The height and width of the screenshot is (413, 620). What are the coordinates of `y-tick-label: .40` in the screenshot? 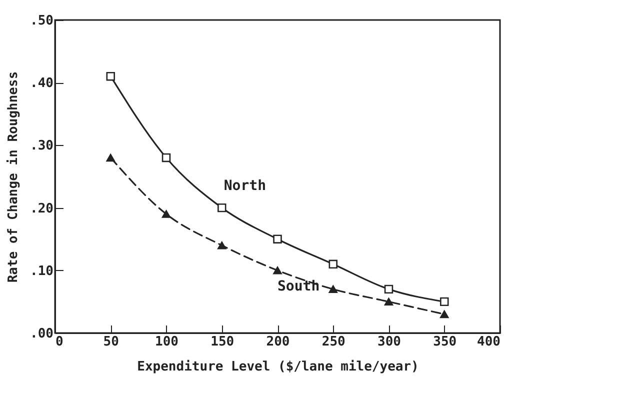 It's located at (42, 84).